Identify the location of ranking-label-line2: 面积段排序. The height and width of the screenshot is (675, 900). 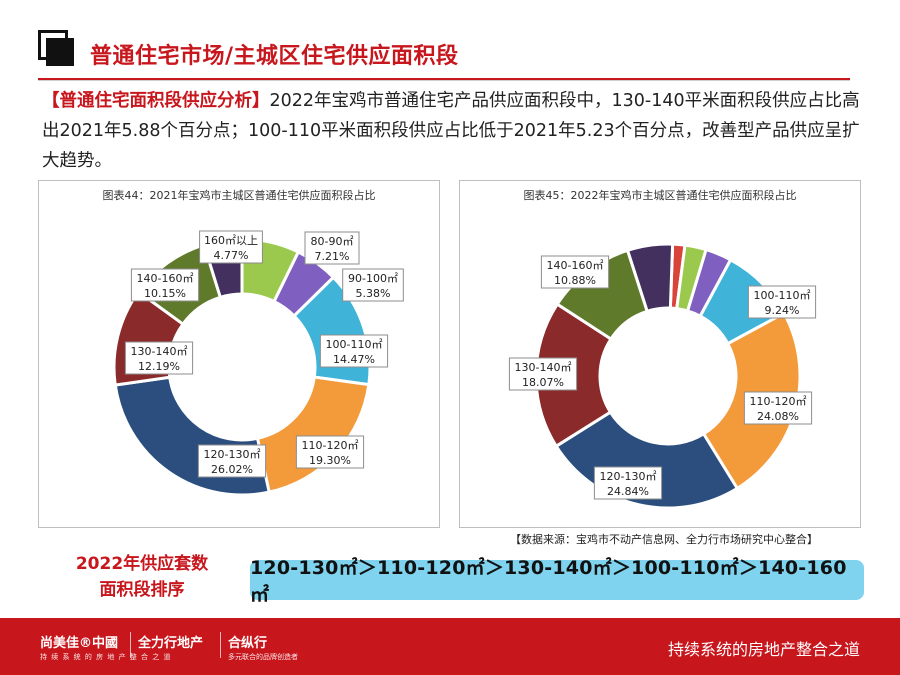
(142, 590).